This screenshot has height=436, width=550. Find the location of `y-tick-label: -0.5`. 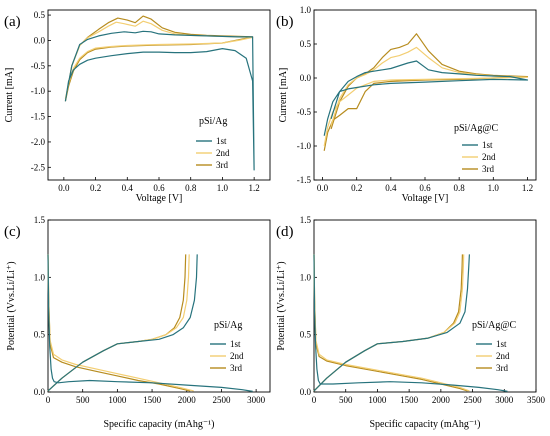

y-tick-label: -0.5 is located at coordinates (304, 112).